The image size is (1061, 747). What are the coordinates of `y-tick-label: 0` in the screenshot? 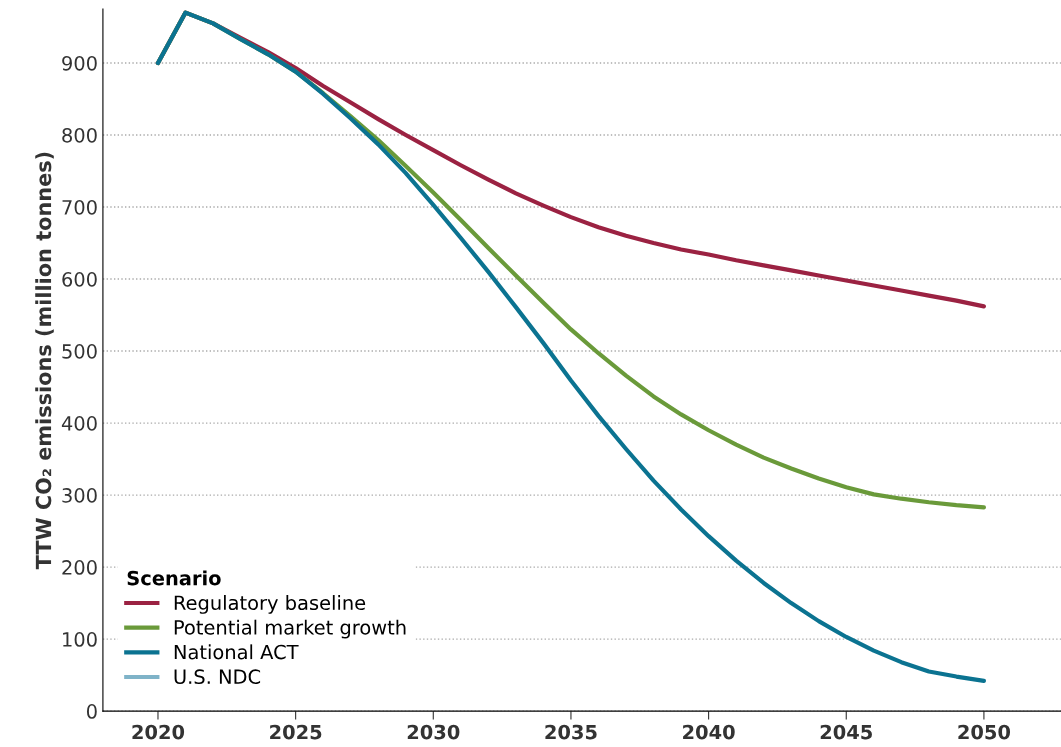 It's located at (91, 711).